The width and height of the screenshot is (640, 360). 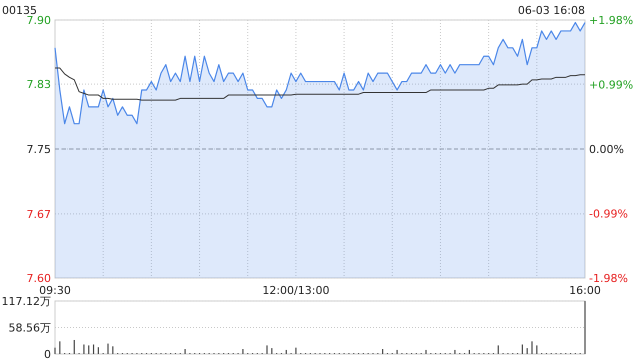 I want to click on line-series, so click(x=320, y=84).